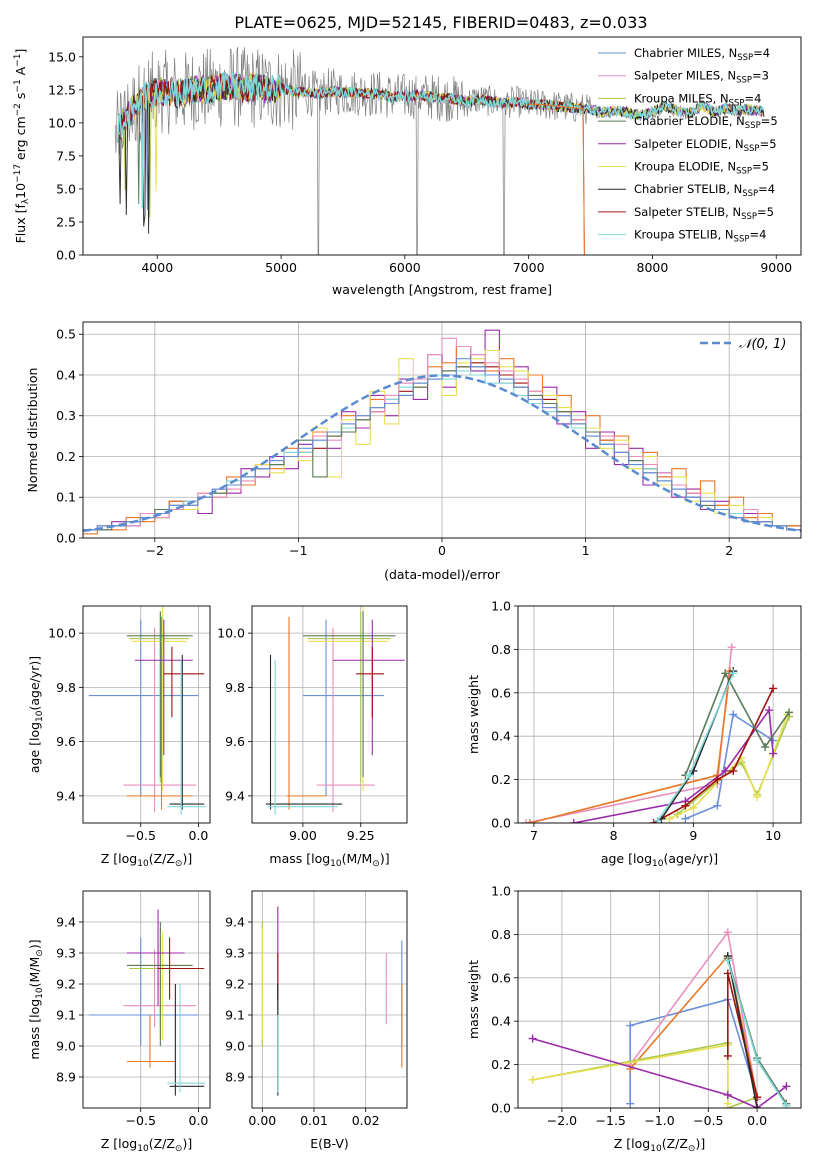 This screenshot has width=819, height=1170. I want to click on y-tick-label: 8.9, so click(235, 1077).